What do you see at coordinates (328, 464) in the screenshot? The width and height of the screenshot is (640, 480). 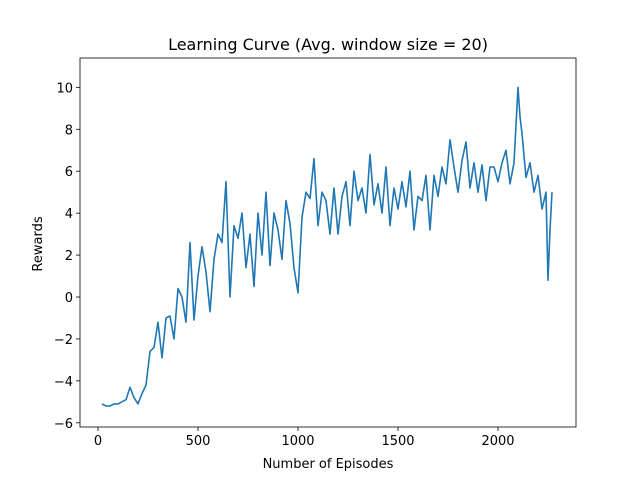 I see `x-axis-label: Number of Episodes` at bounding box center [328, 464].